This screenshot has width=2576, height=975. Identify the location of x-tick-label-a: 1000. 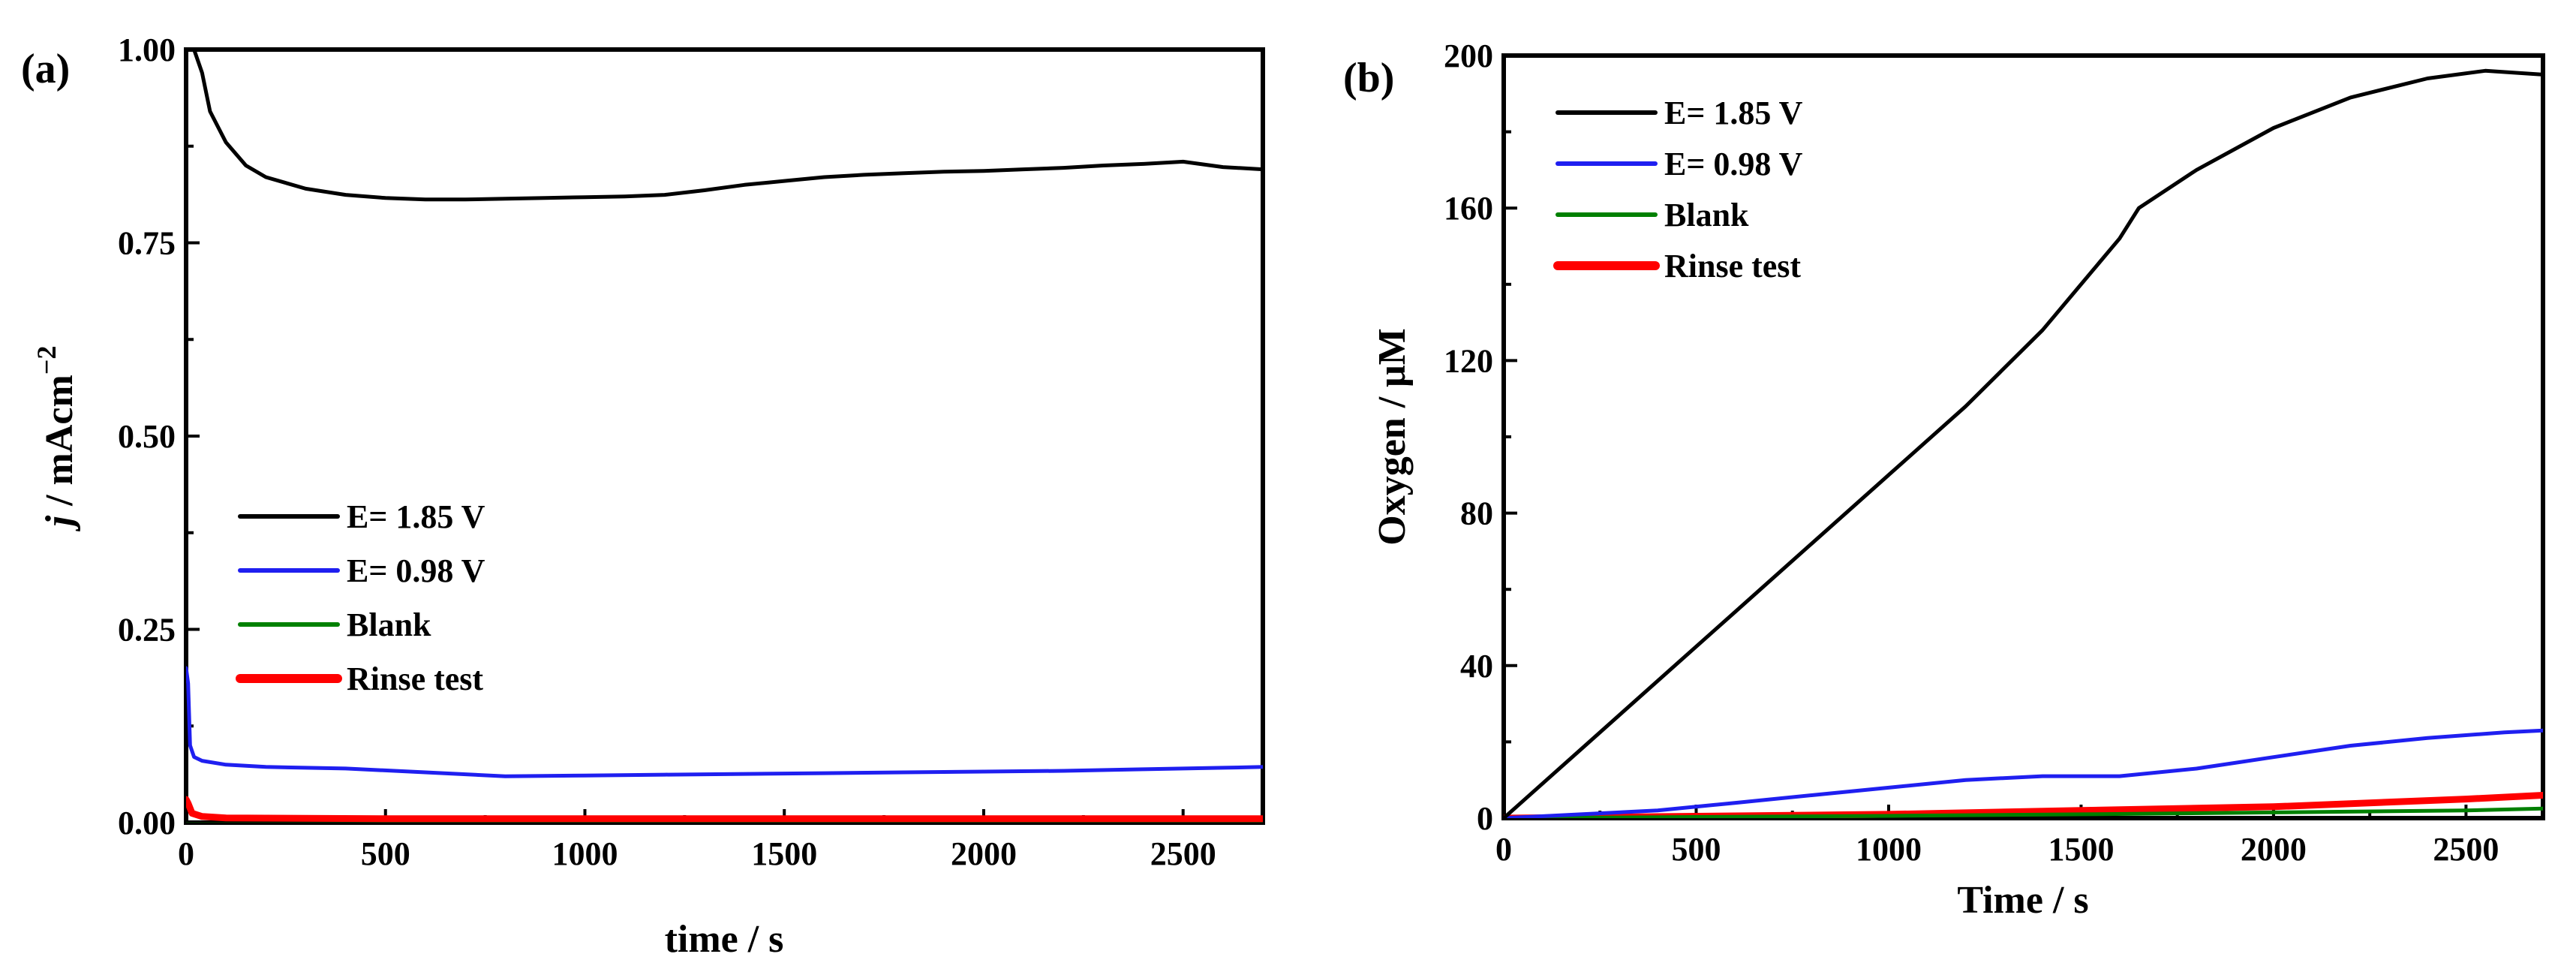
(585, 853).